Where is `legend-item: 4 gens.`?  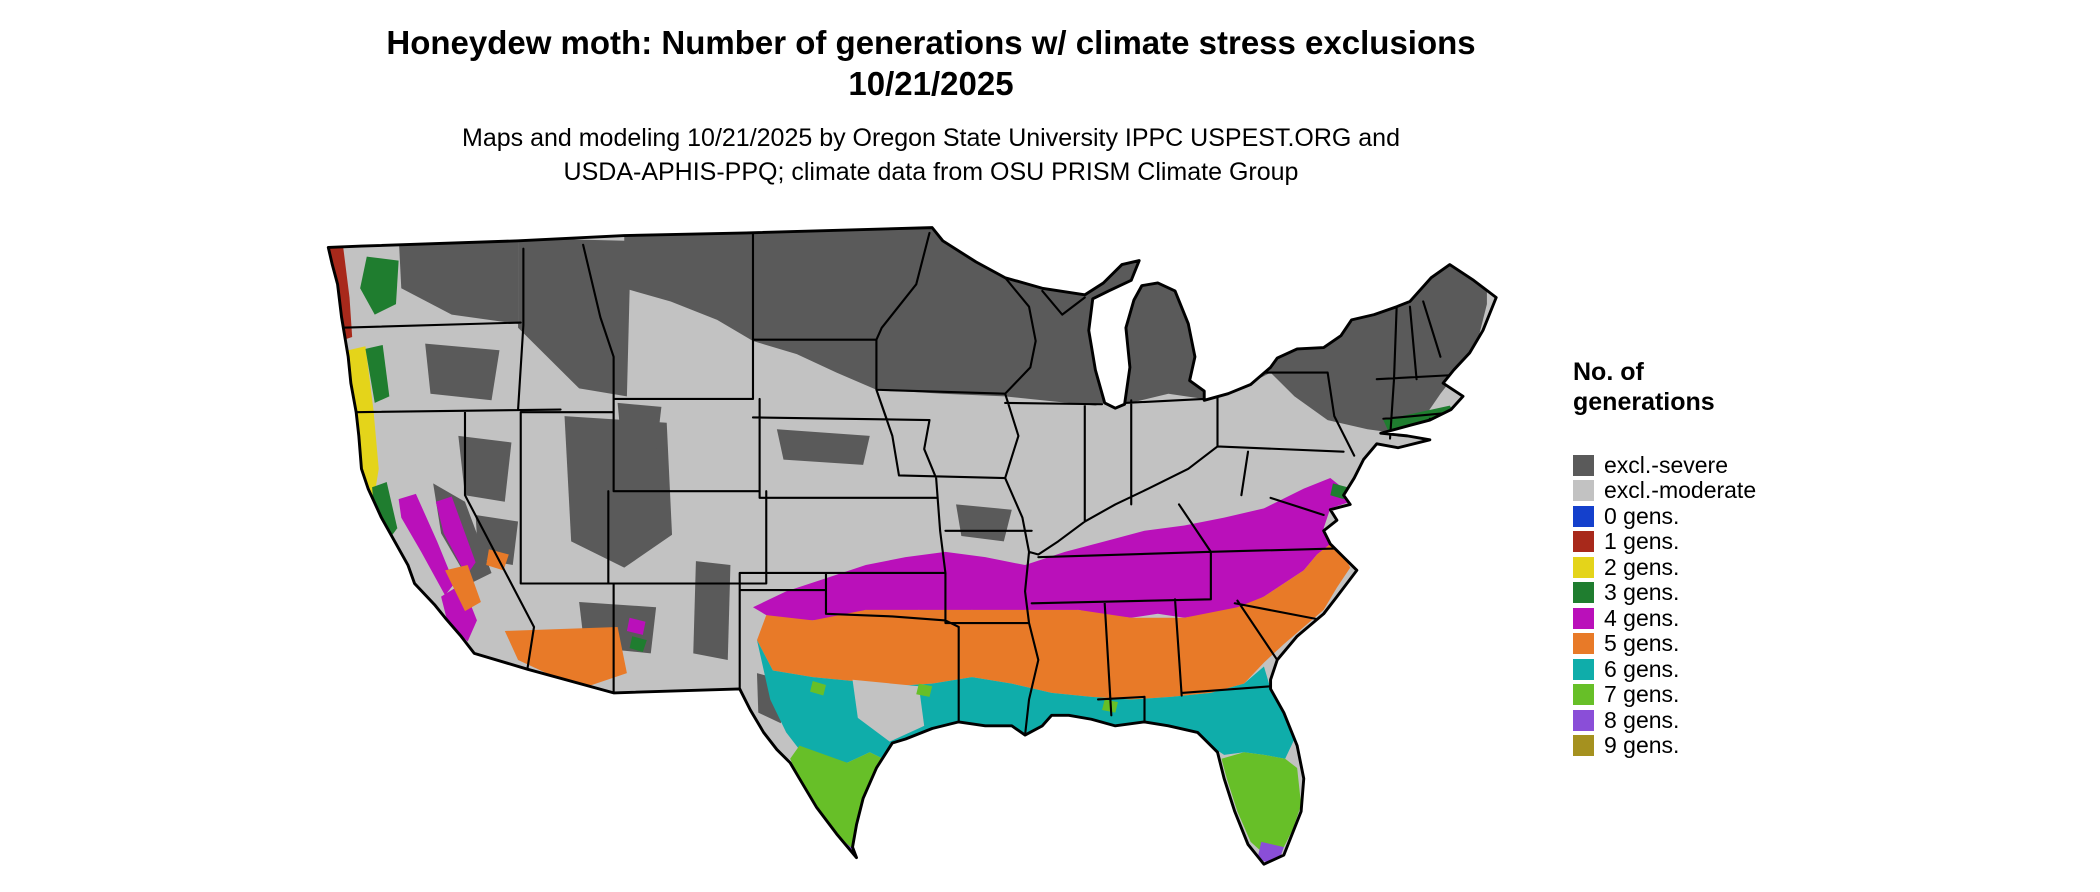
legend-item: 4 gens. is located at coordinates (1664, 617).